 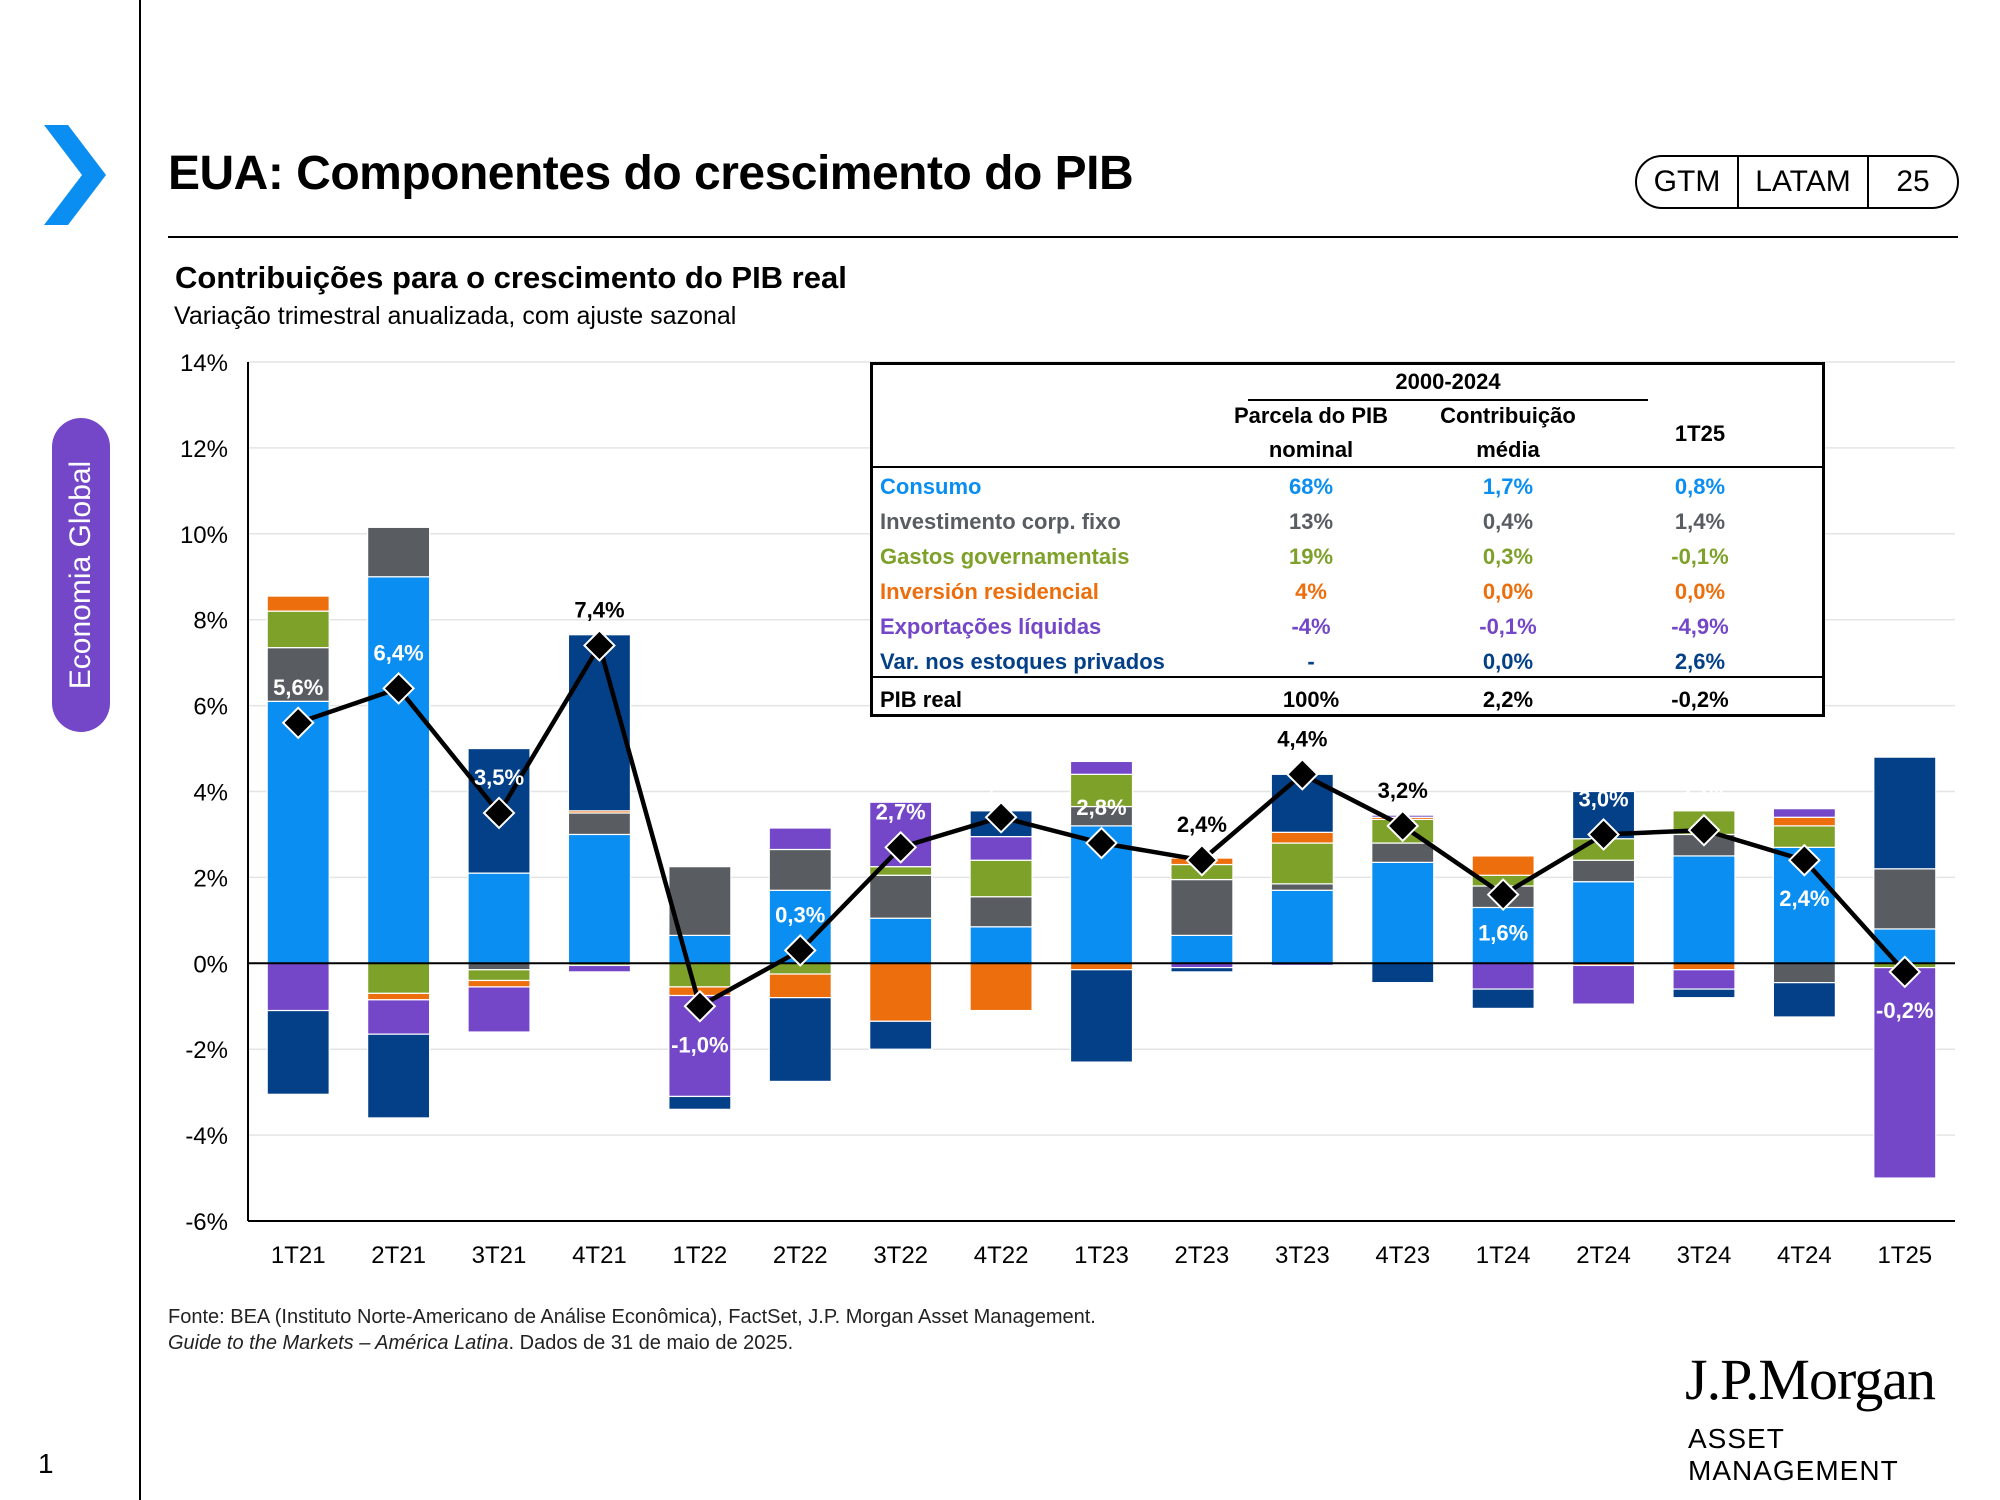 I want to click on badge-page: 25, so click(x=1913, y=181).